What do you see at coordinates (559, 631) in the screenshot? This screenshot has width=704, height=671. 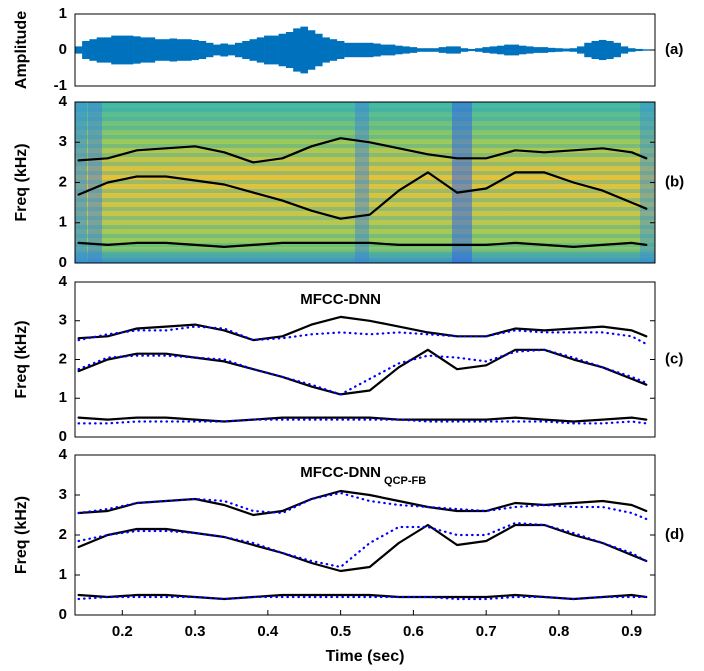 I see `x-tick-label: 0.8` at bounding box center [559, 631].